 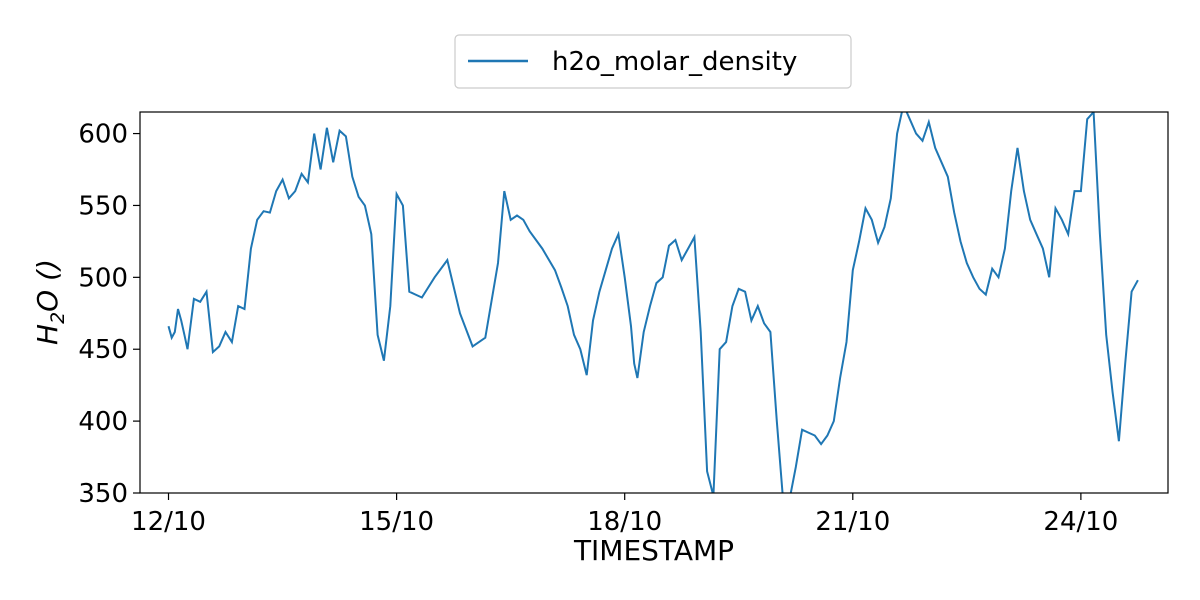 What do you see at coordinates (168, 522) in the screenshot?
I see `x-tick-label: 12/10` at bounding box center [168, 522].